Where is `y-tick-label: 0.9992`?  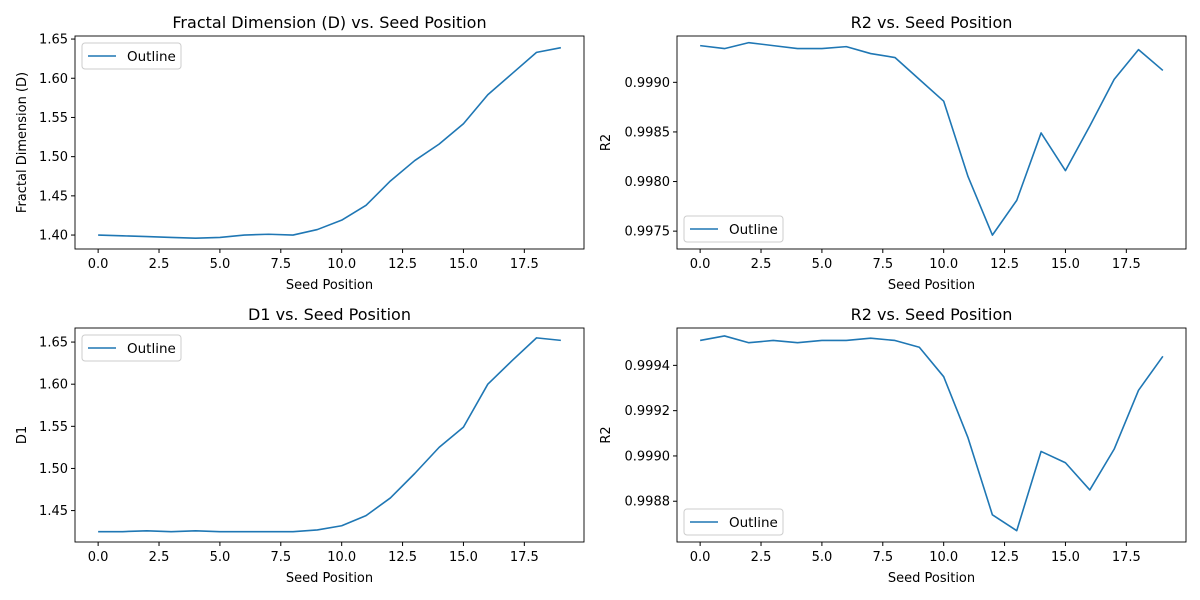
y-tick-label: 0.9992 is located at coordinates (648, 411).